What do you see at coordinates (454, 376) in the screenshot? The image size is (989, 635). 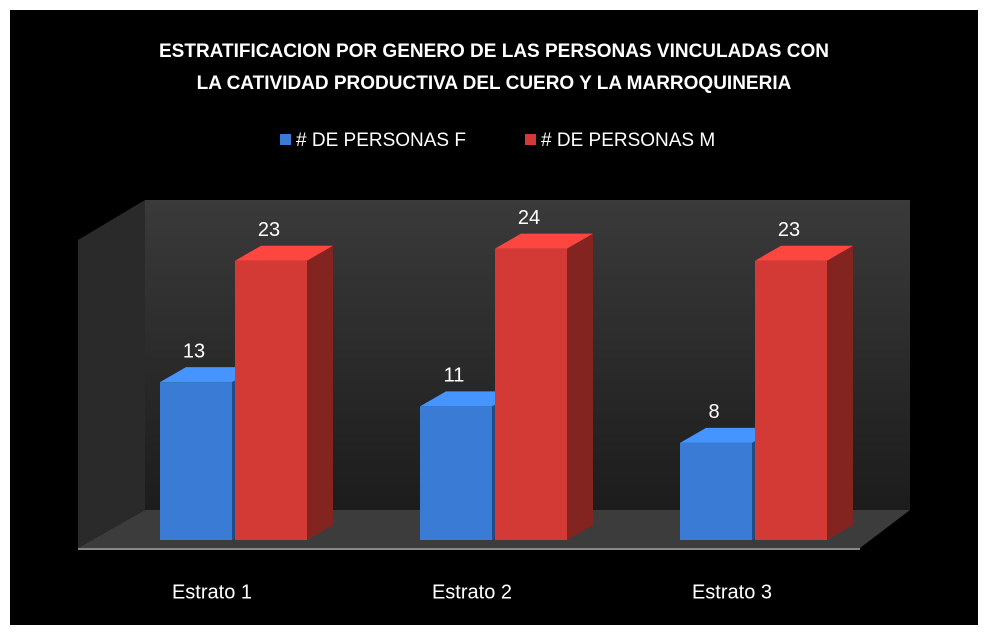 I see `value-label: 11` at bounding box center [454, 376].